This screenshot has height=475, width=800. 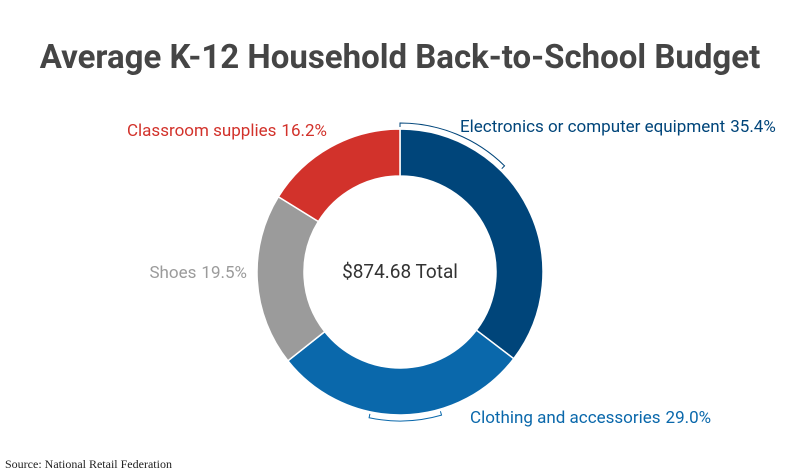 What do you see at coordinates (689, 418) in the screenshot?
I see `value-label: 29.0%` at bounding box center [689, 418].